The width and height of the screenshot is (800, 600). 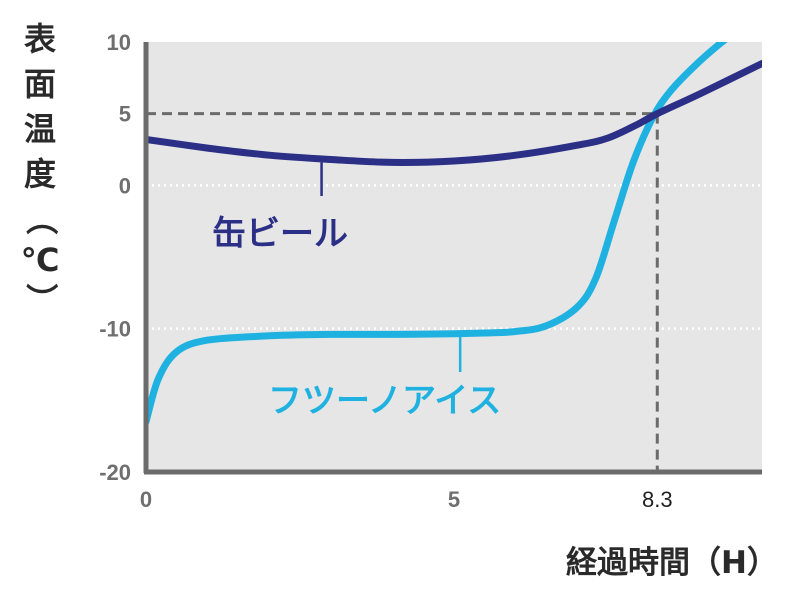 I want to click on y-tick-labels: 10 5 0 -10 -20, so click(x=115, y=257).